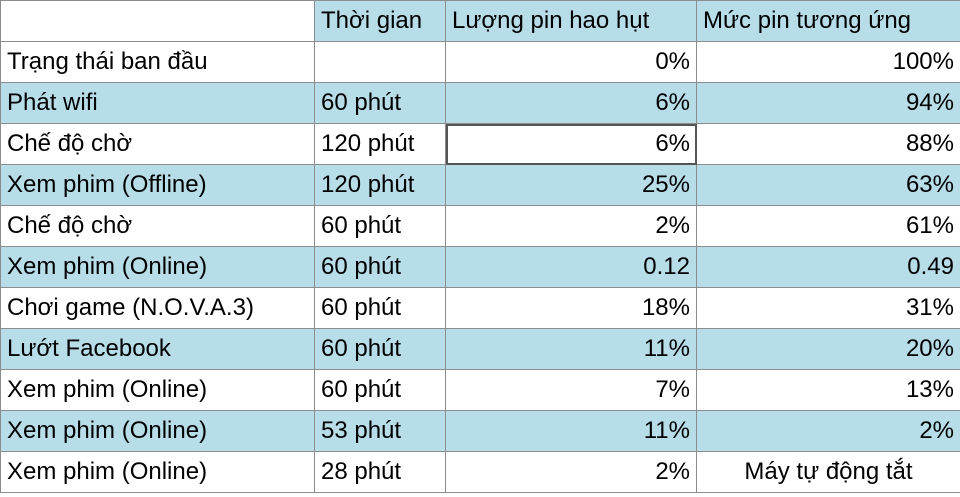 This screenshot has height=497, width=960. What do you see at coordinates (157, 103) in the screenshot?
I see `cell-activity: Phát wifi` at bounding box center [157, 103].